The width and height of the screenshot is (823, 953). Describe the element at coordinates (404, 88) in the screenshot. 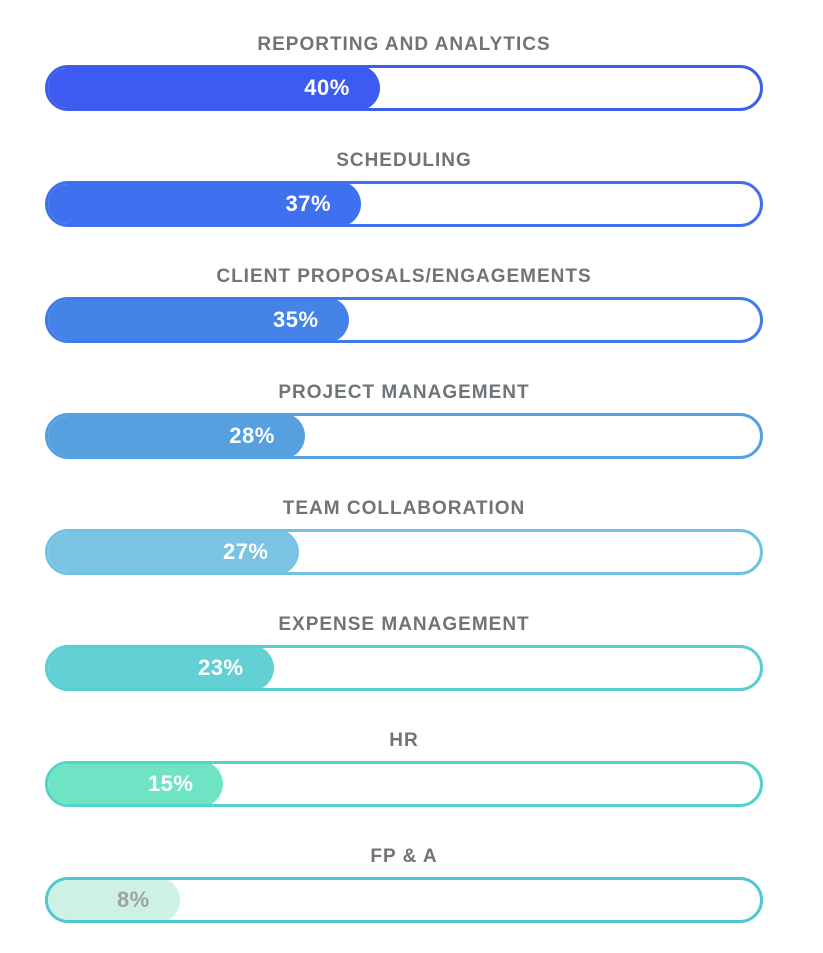

I see `bar-track: 40%` at that location.